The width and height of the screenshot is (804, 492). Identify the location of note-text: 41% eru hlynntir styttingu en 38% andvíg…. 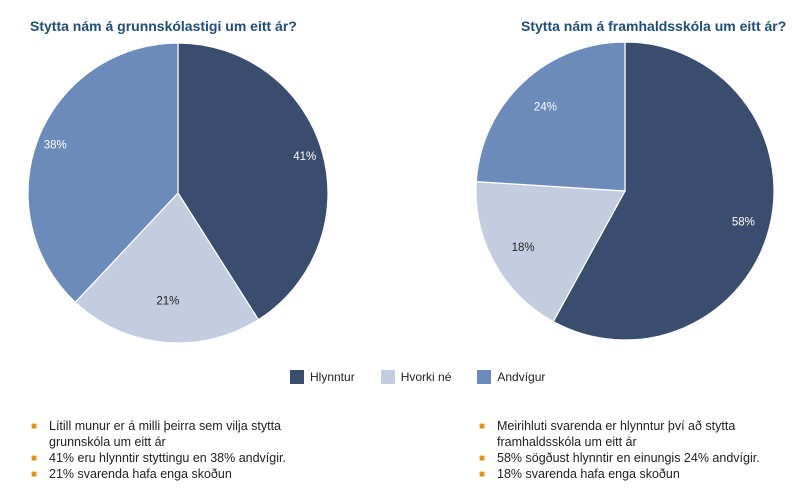
(167, 458).